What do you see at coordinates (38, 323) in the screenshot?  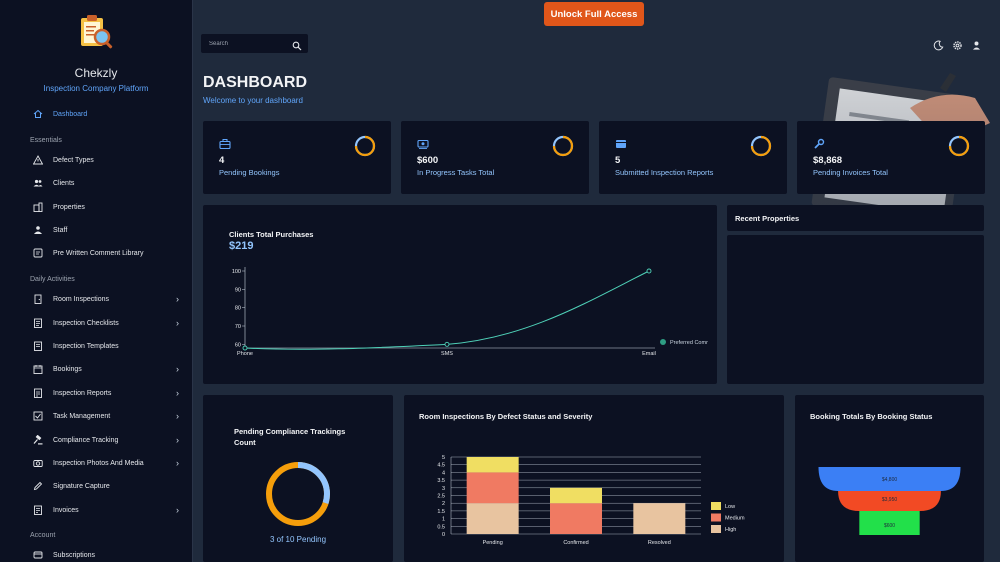 I see `checklist-icon` at bounding box center [38, 323].